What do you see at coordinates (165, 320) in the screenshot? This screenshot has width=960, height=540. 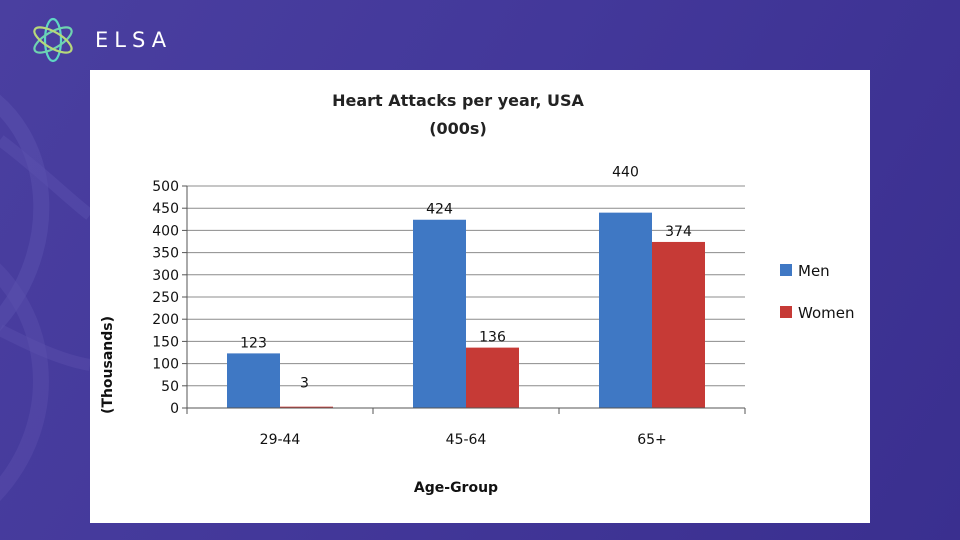 I see `y-tick-label: 200` at bounding box center [165, 320].